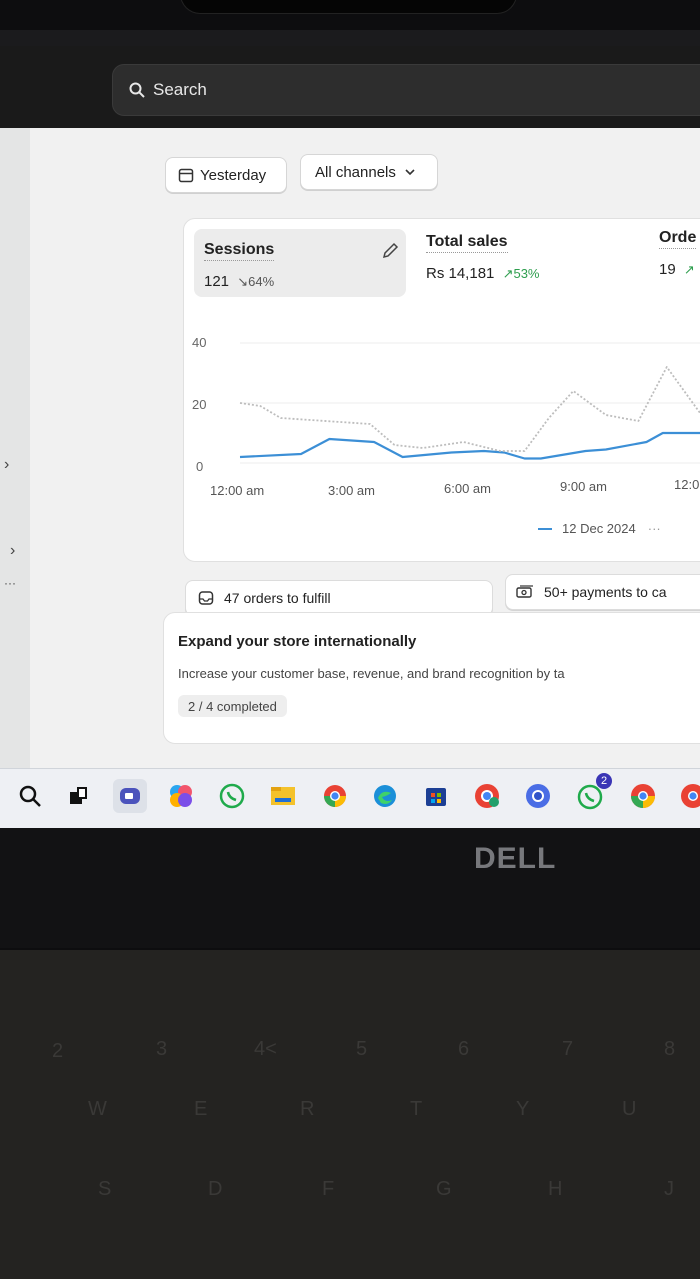 This screenshot has height=1279, width=700. I want to click on dell-logo: DELL, so click(515, 859).